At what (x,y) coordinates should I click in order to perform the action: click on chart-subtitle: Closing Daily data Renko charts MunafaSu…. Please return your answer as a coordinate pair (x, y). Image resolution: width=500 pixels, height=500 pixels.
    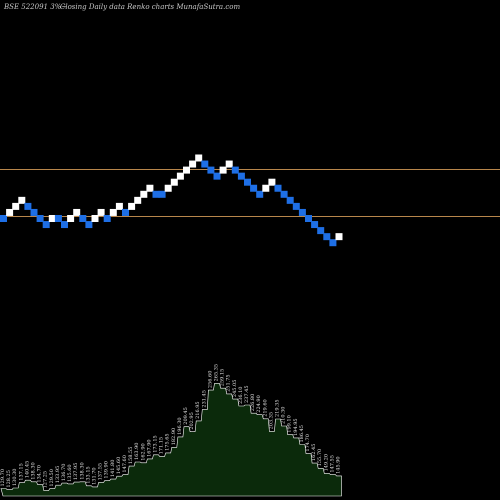
    Looking at the image, I should click on (150, 7).